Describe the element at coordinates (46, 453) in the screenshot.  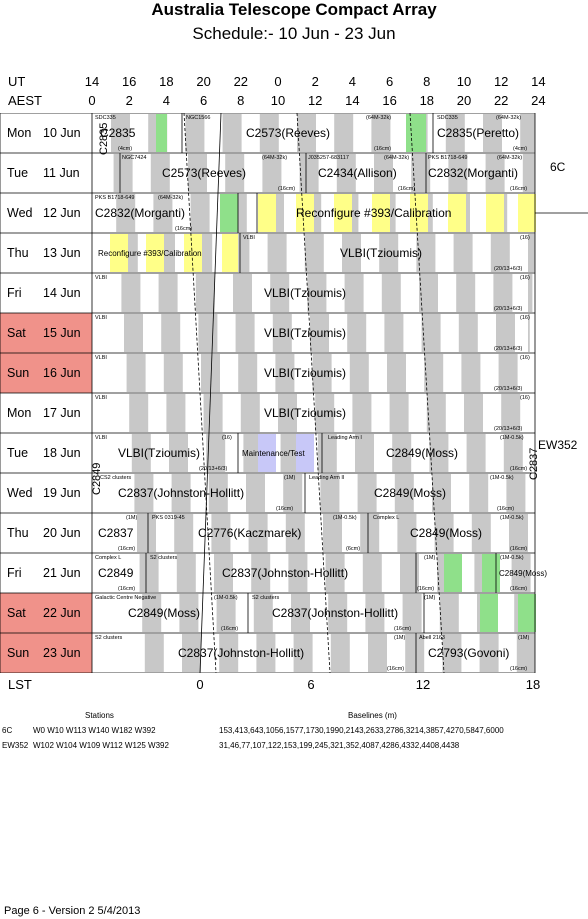
I see `day-label: Tue 18 Jun` at that location.